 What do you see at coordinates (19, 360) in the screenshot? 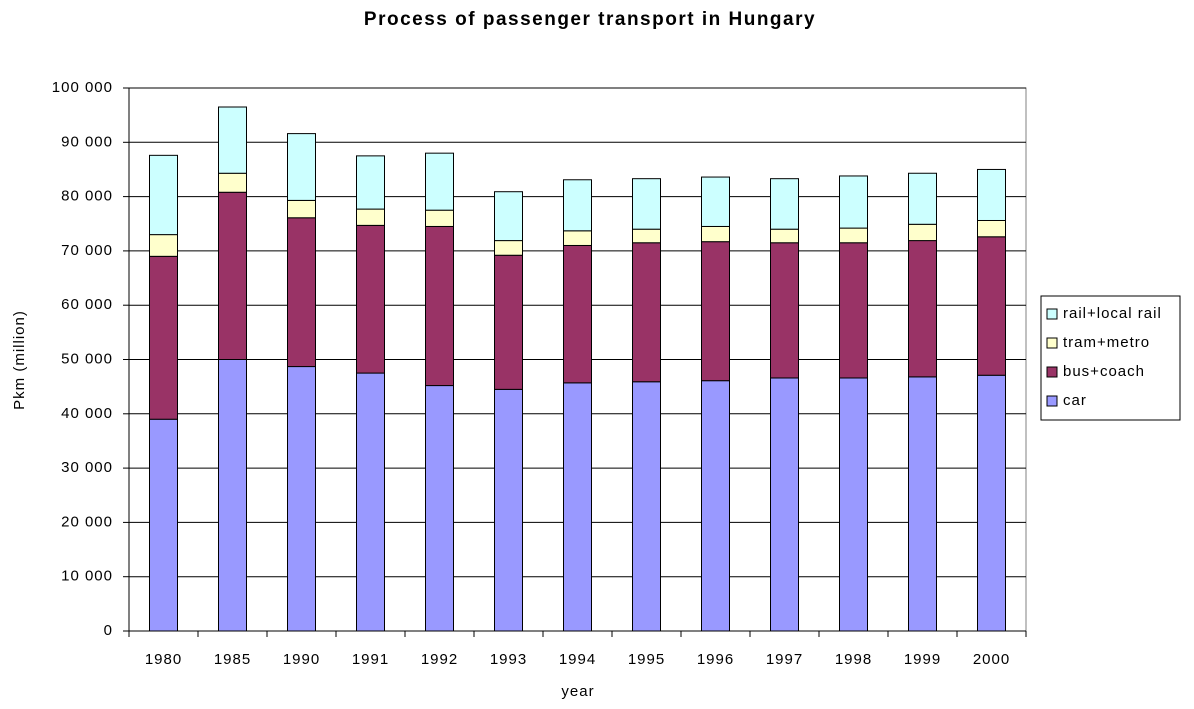
I see `y-axis-label: Pkm (million)` at bounding box center [19, 360].